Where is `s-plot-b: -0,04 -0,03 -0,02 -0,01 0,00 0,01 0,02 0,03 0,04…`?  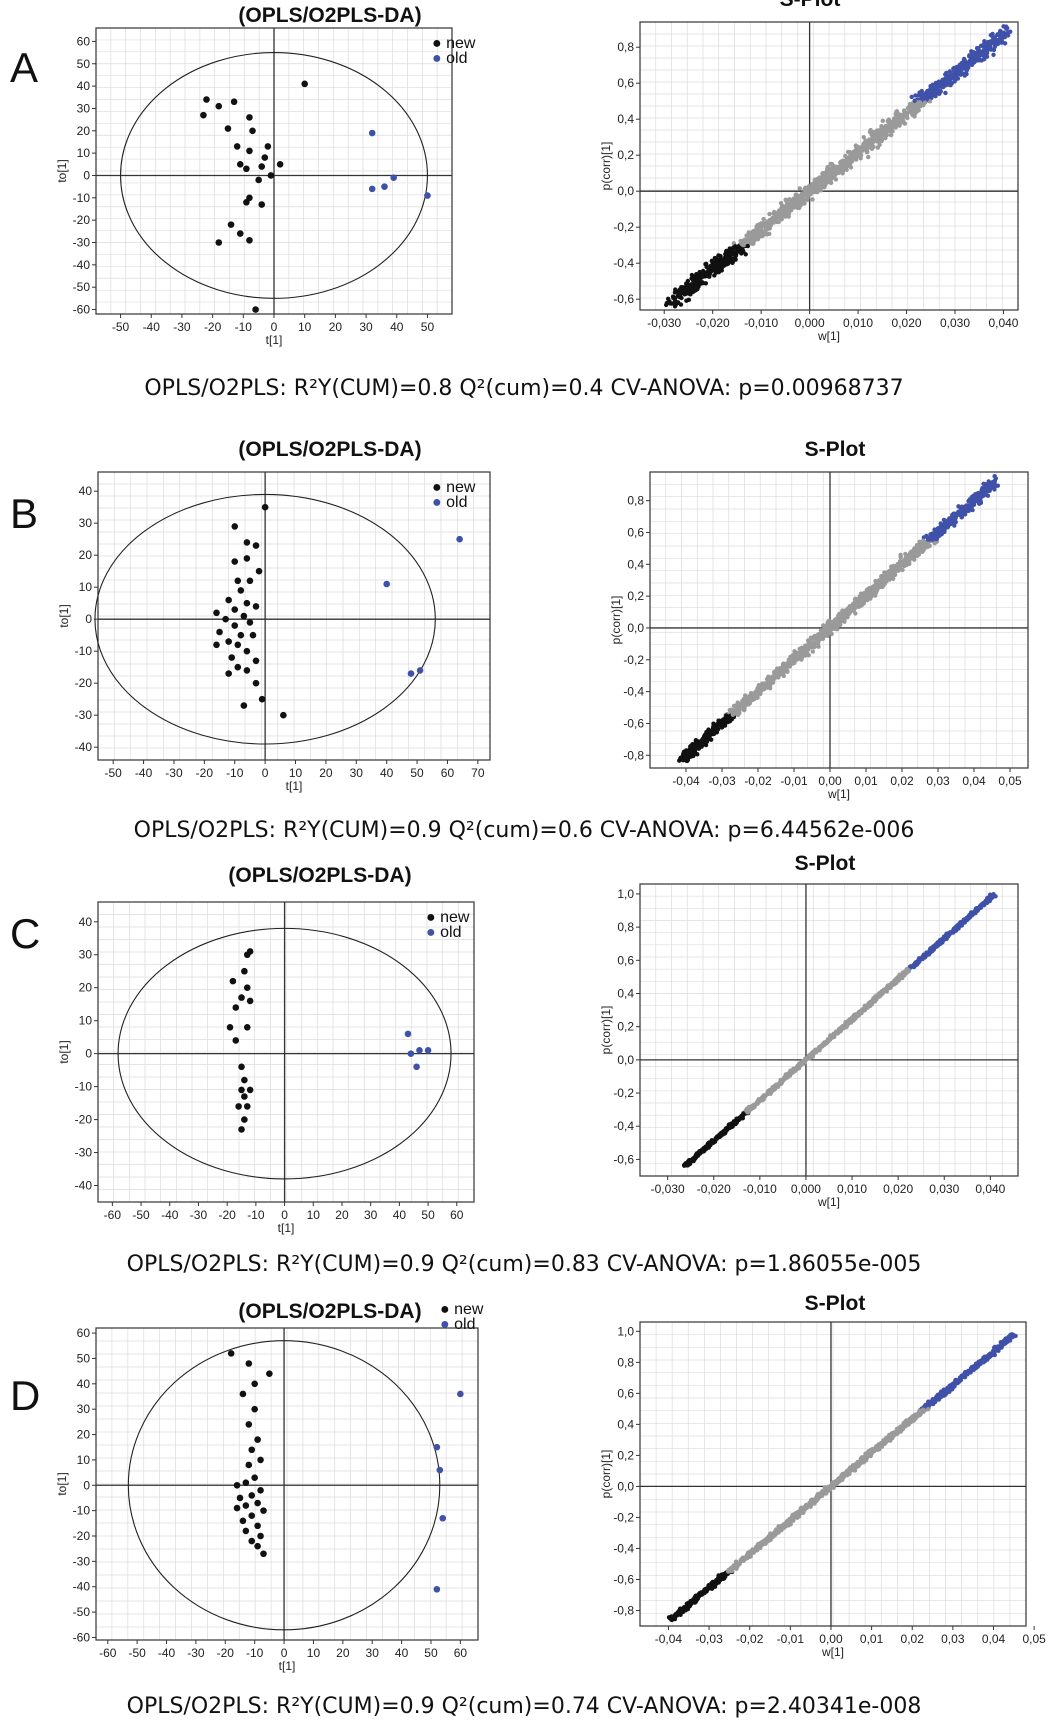
s-plot-b: -0,04 -0,03 -0,02 -0,01 0,00 0,01 0,02 0,03 0,04… is located at coordinates (819, 636).